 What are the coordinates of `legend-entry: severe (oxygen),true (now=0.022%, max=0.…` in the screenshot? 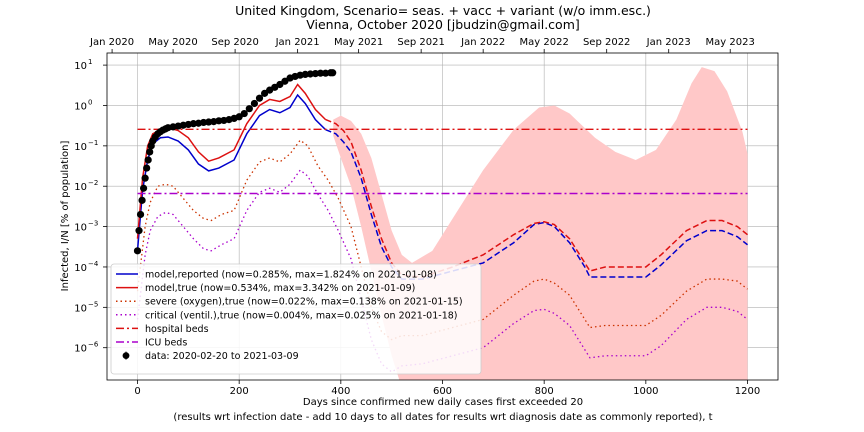 It's located at (289, 302).